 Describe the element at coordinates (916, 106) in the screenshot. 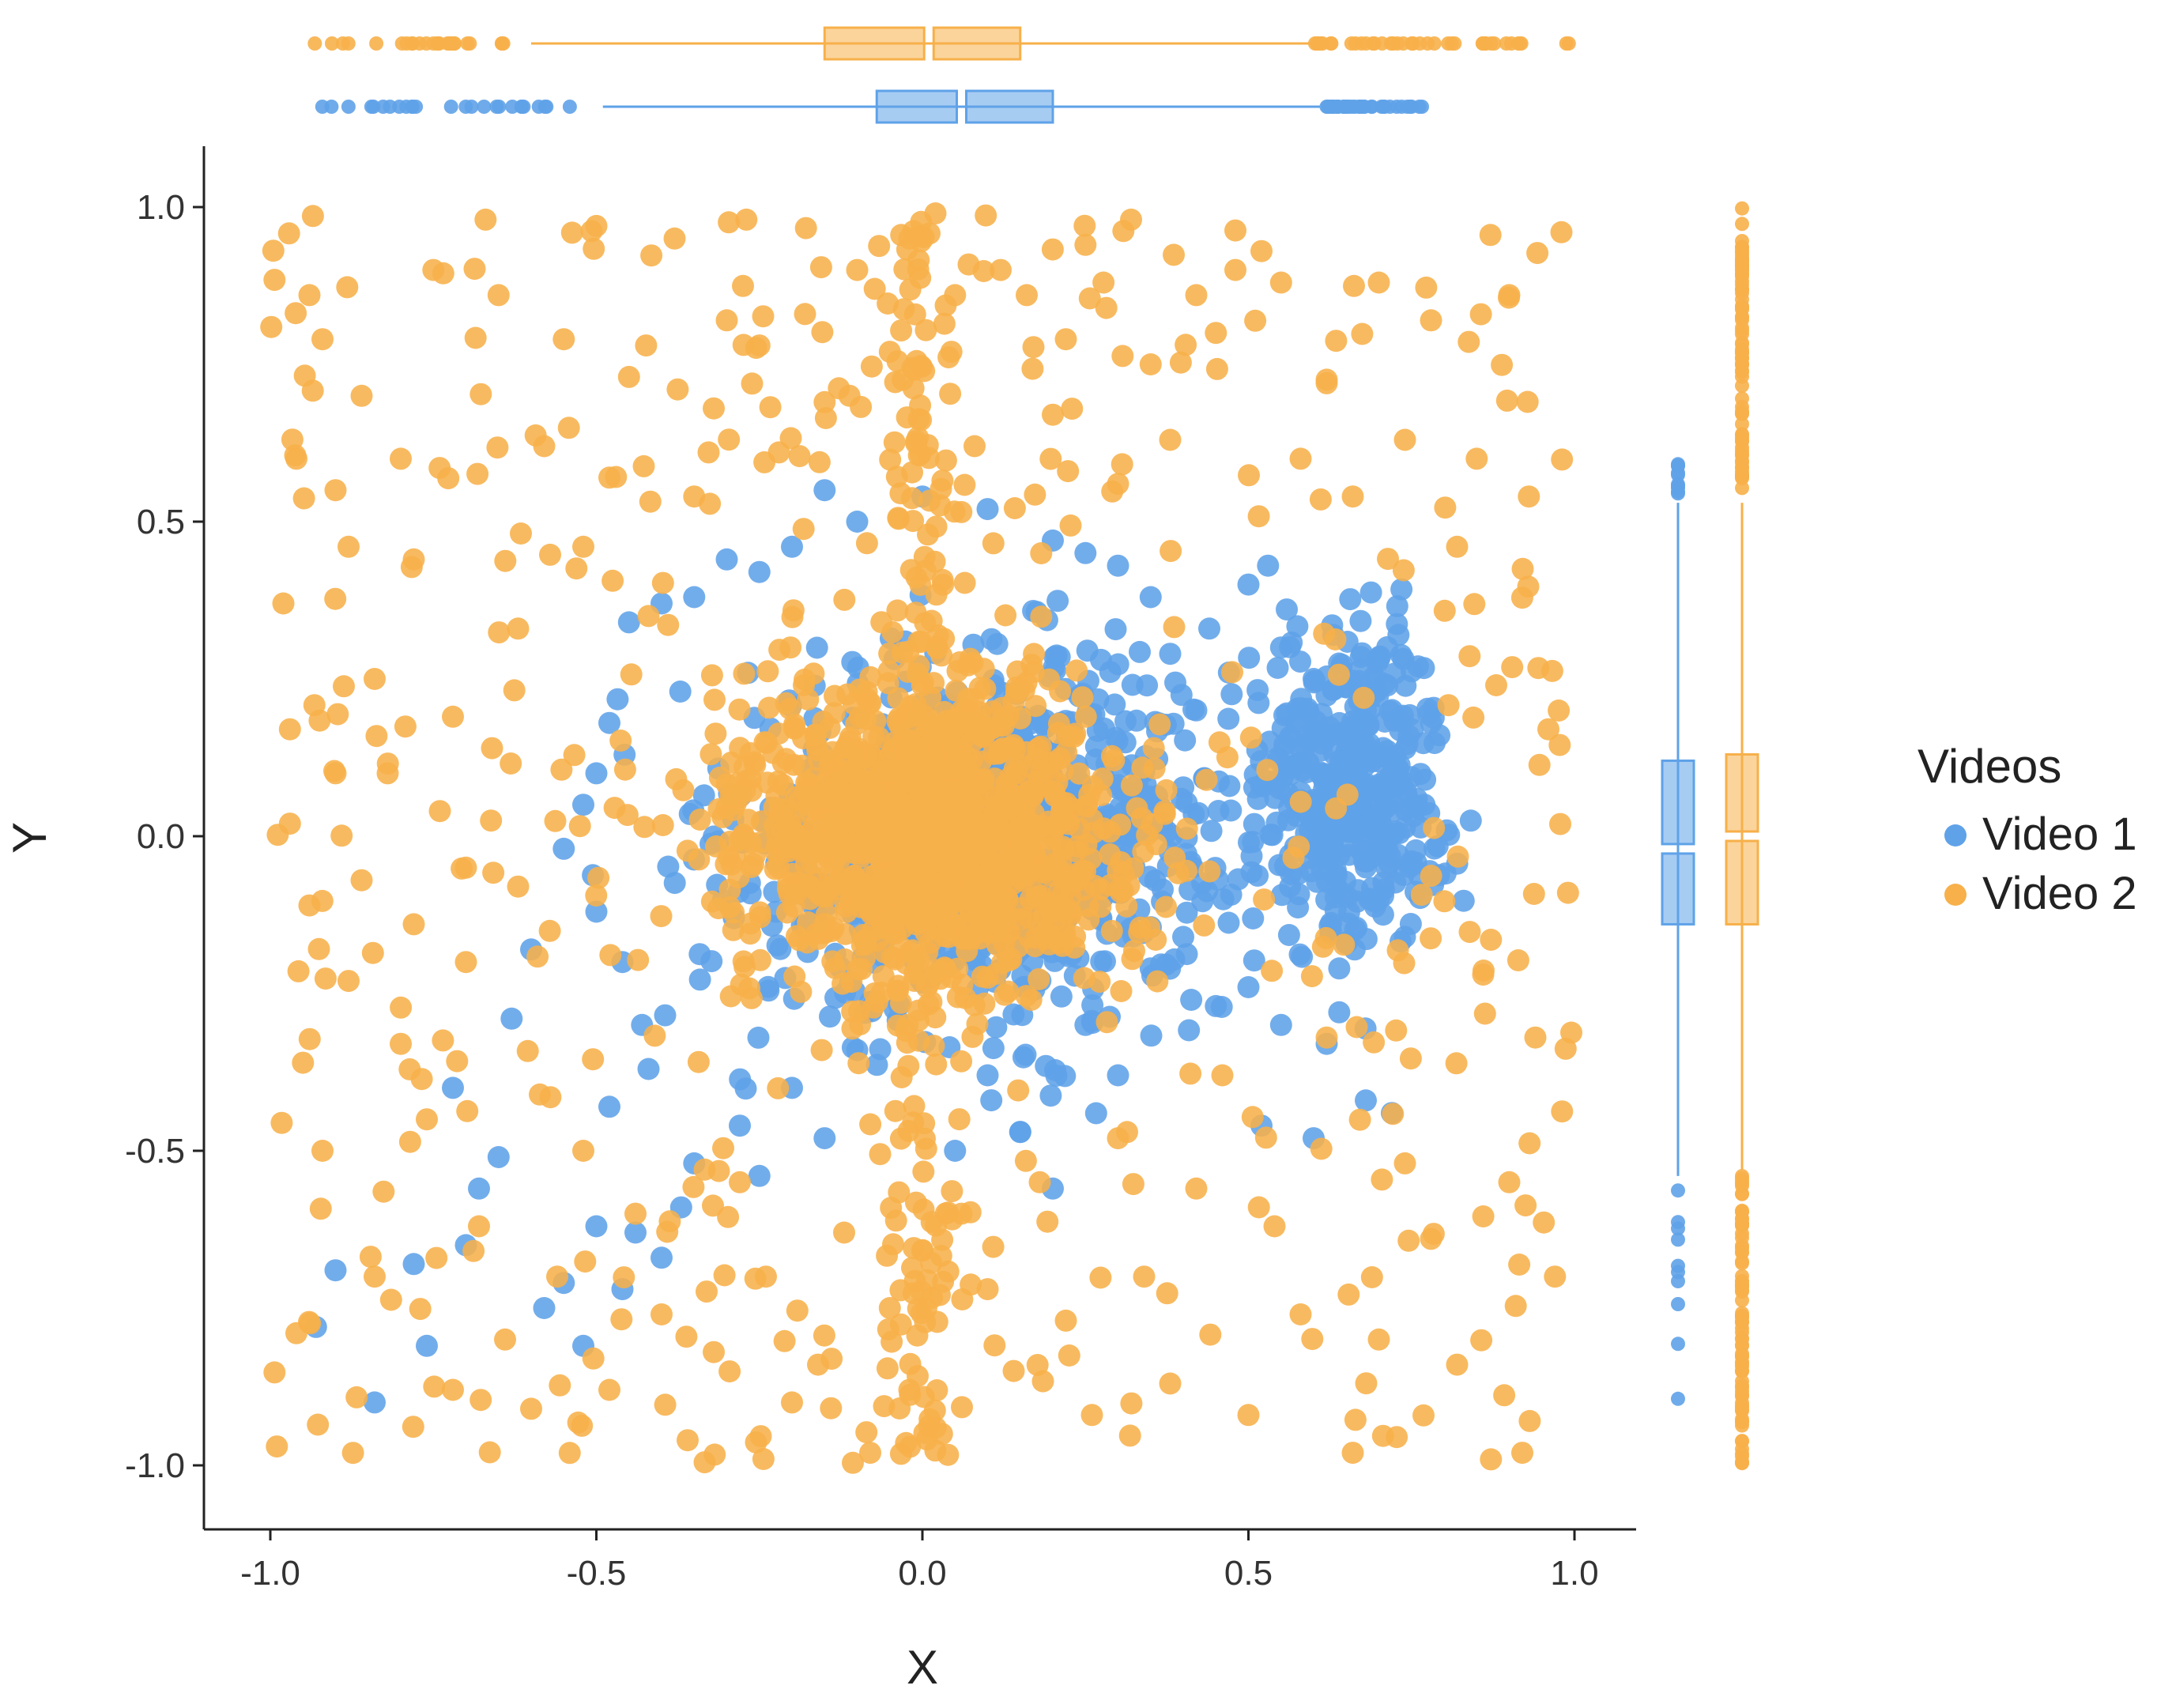

I see `x-boxplot-box` at that location.